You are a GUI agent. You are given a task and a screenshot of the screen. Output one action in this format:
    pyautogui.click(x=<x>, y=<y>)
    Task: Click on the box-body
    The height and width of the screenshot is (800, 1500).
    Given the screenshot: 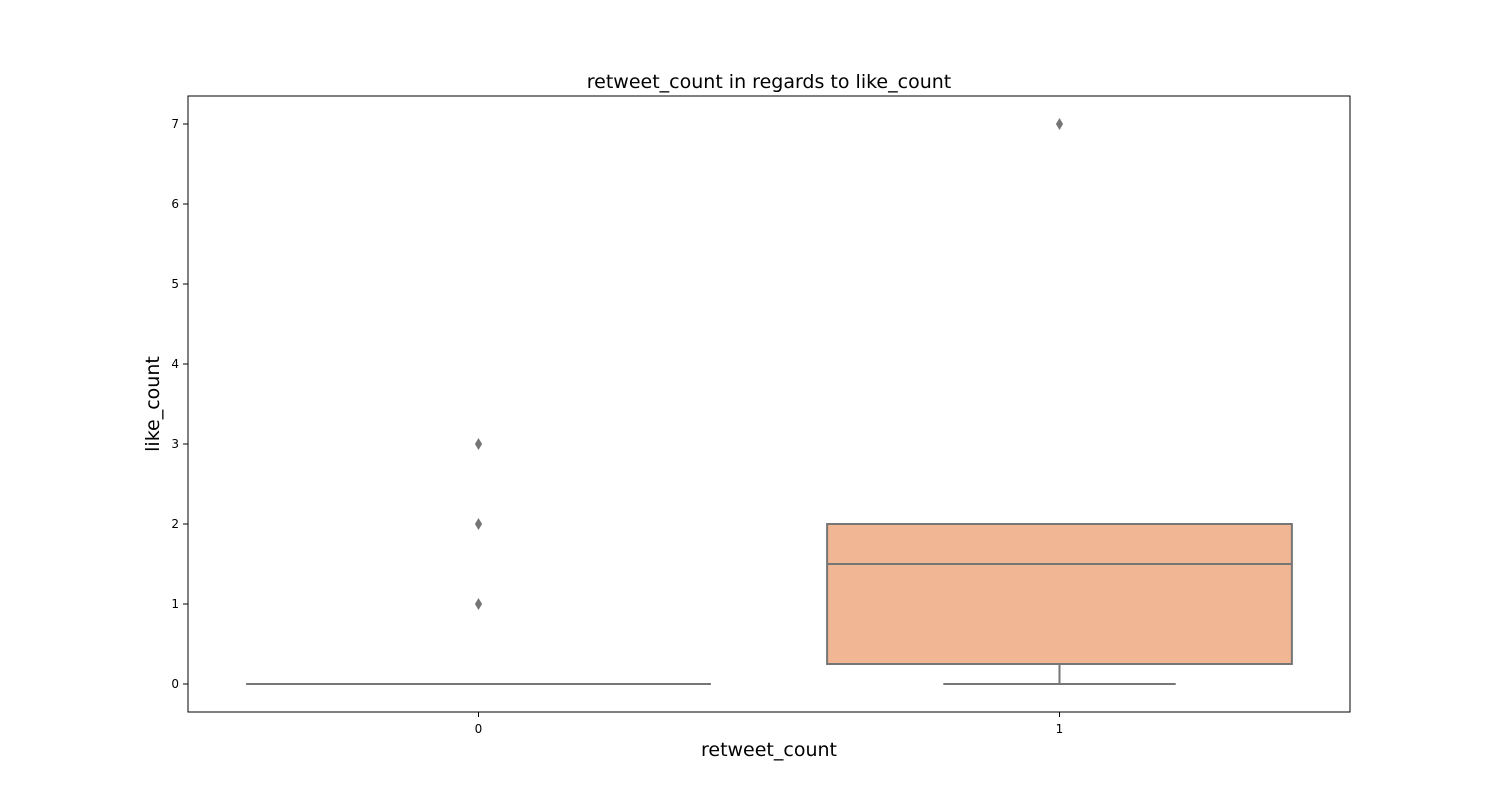 What is the action you would take?
    pyautogui.click(x=1059, y=594)
    